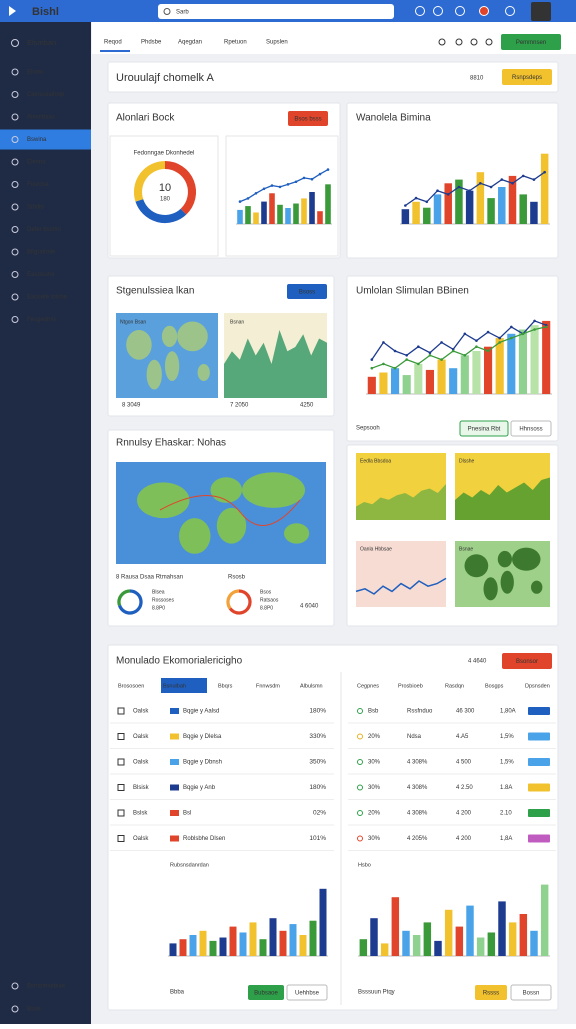 The height and width of the screenshot is (1029, 576). I want to click on tab: Supslen, so click(277, 43).